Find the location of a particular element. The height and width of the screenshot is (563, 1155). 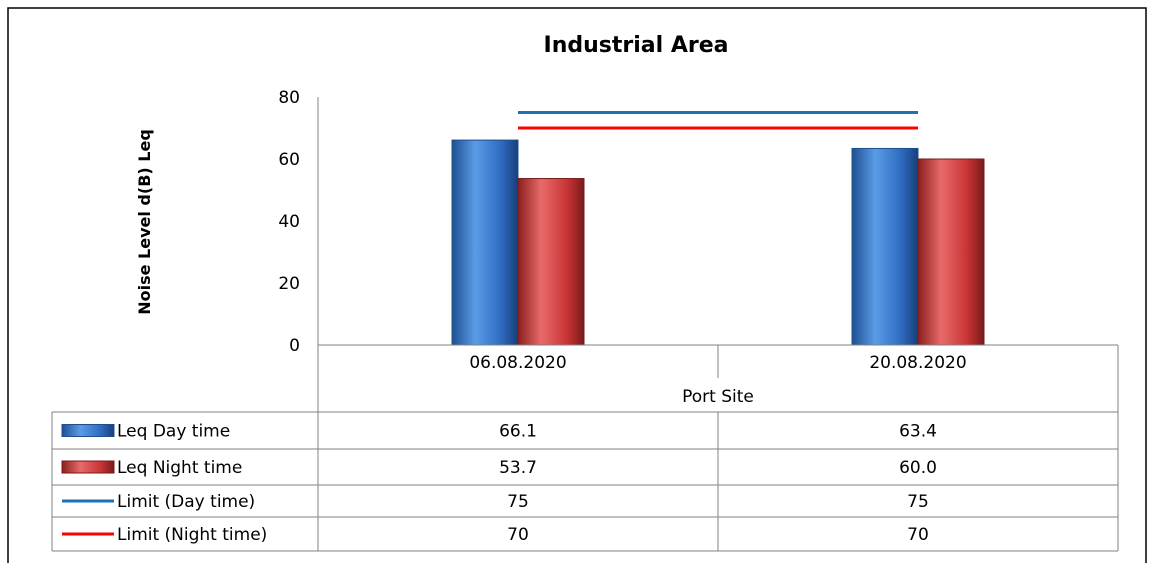

y-tick-label: 20 is located at coordinates (289, 284).